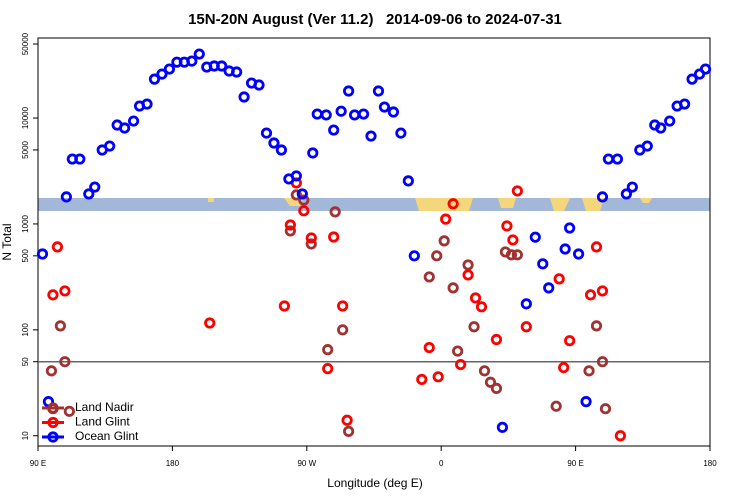  I want to click on y-axis-label: N Total, so click(7, 241).